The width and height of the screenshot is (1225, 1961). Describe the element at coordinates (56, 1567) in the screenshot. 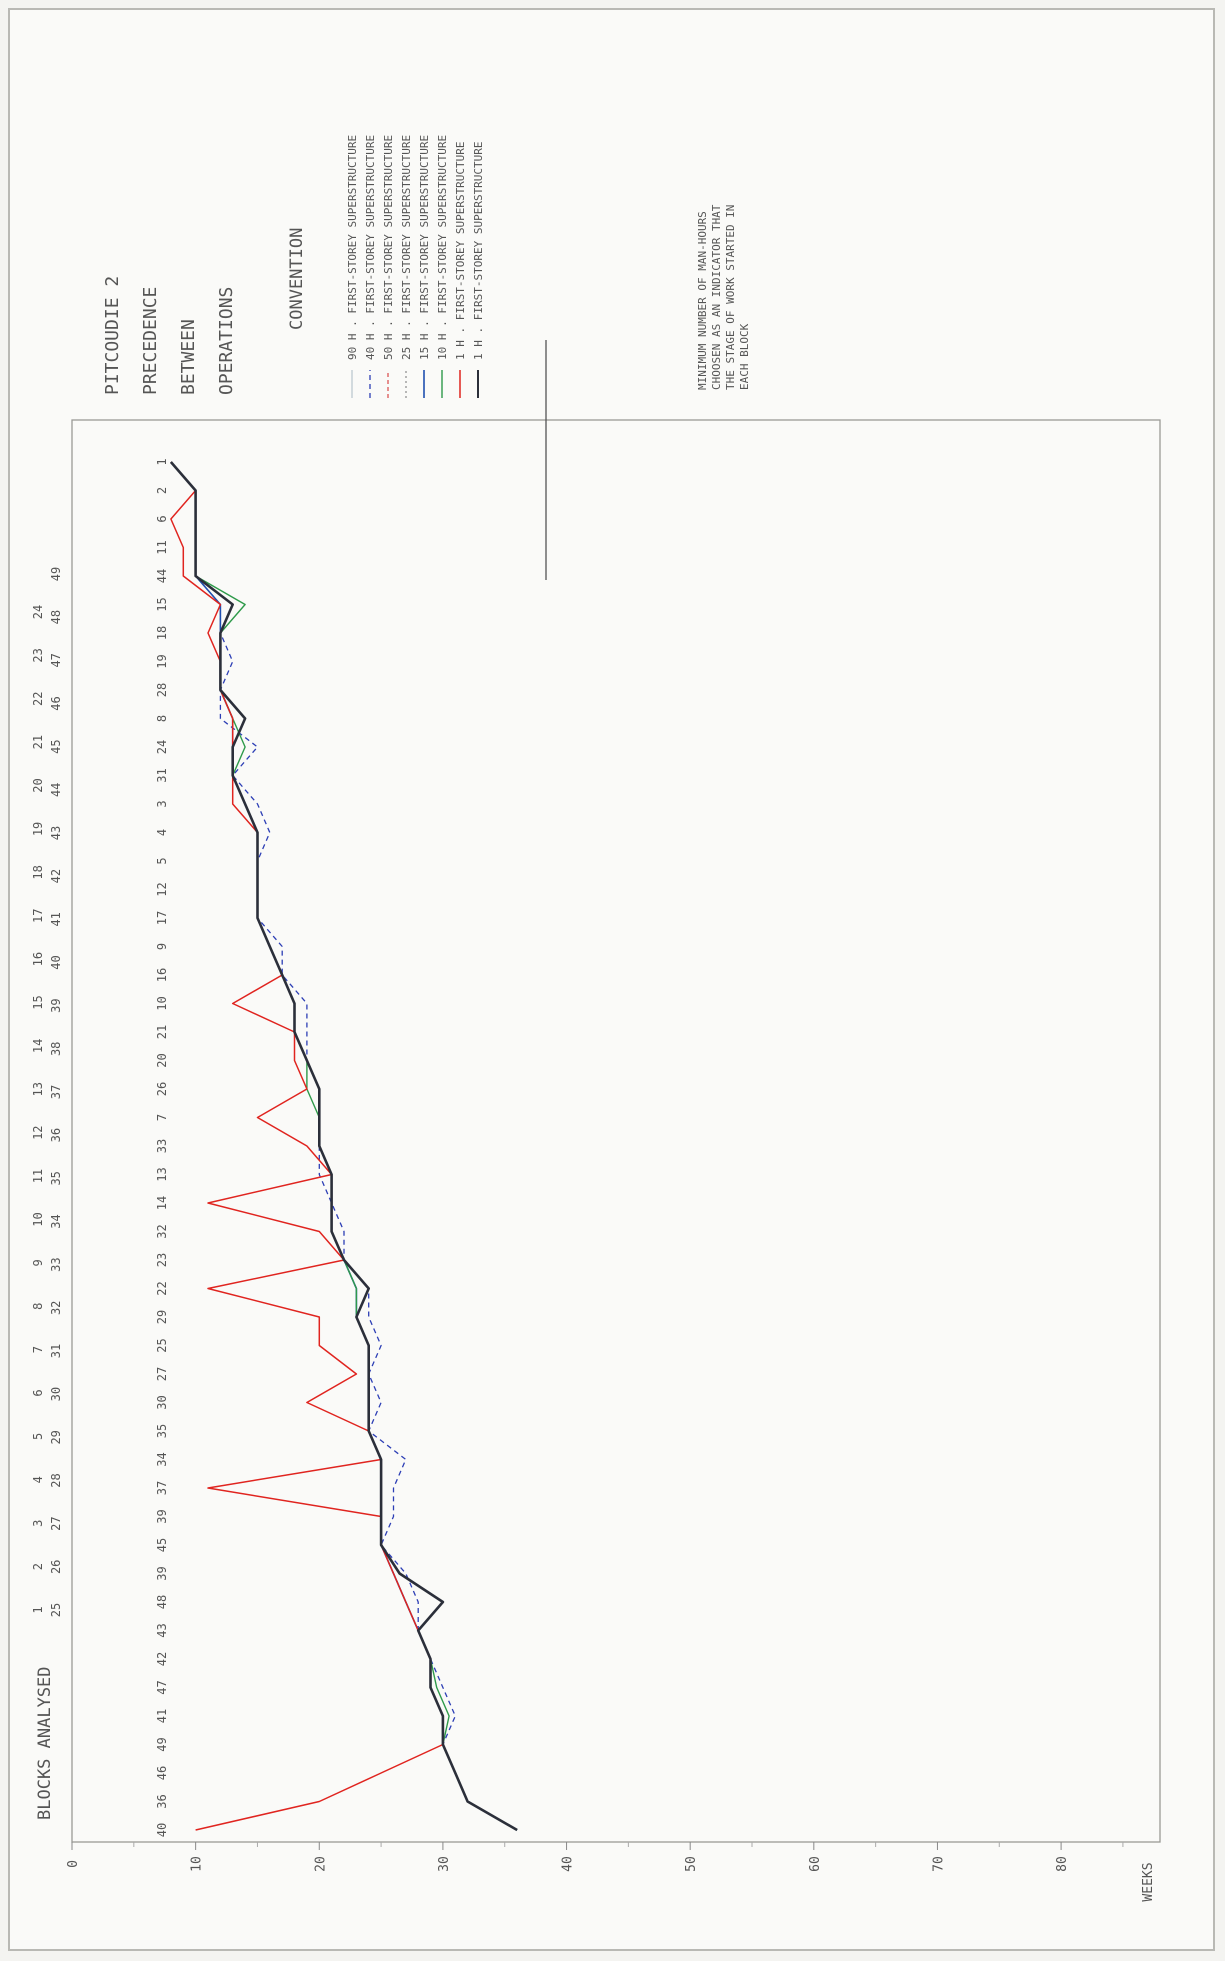

I see `block-number: 26` at that location.